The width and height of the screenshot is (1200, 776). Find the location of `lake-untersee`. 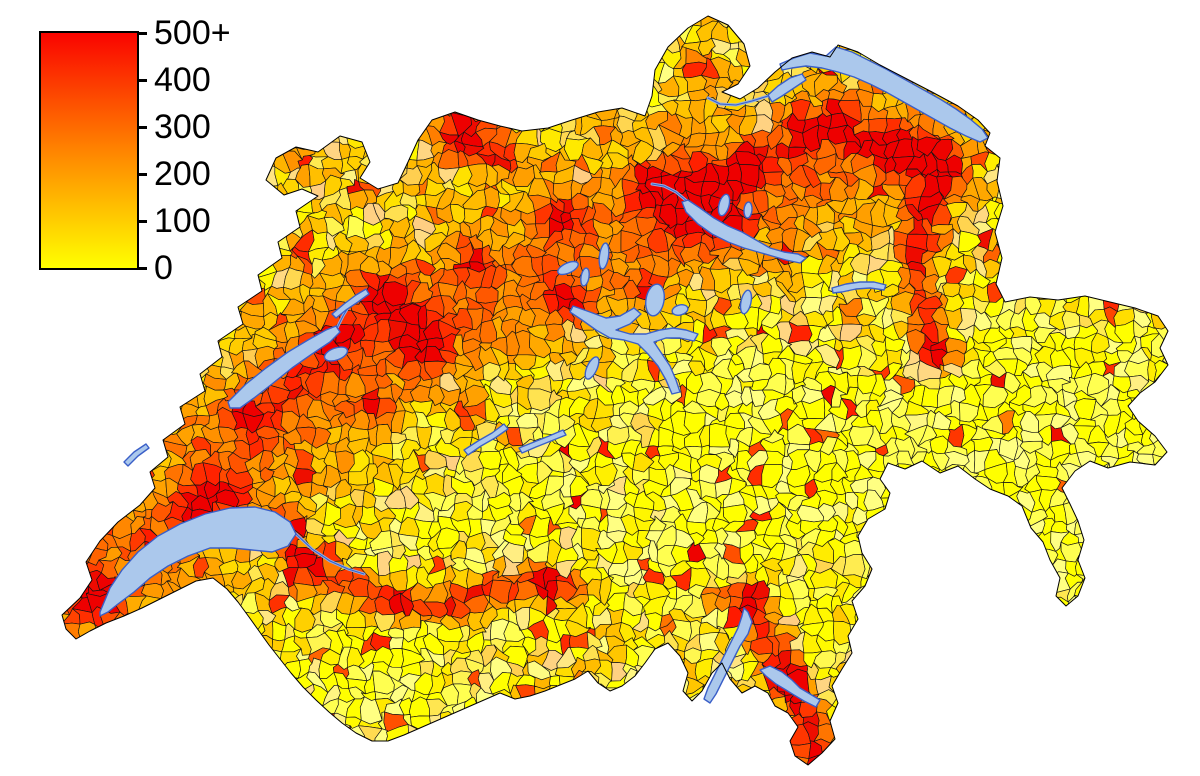

lake-untersee is located at coordinates (787, 88).